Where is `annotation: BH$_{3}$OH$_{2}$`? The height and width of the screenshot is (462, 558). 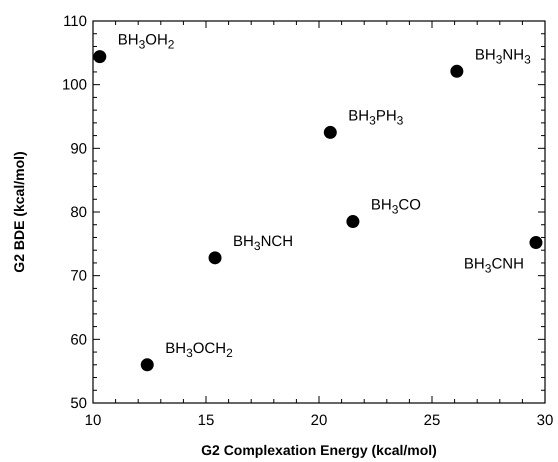 annotation: BH$_{3}$OH$_{2}$ is located at coordinates (146, 42).